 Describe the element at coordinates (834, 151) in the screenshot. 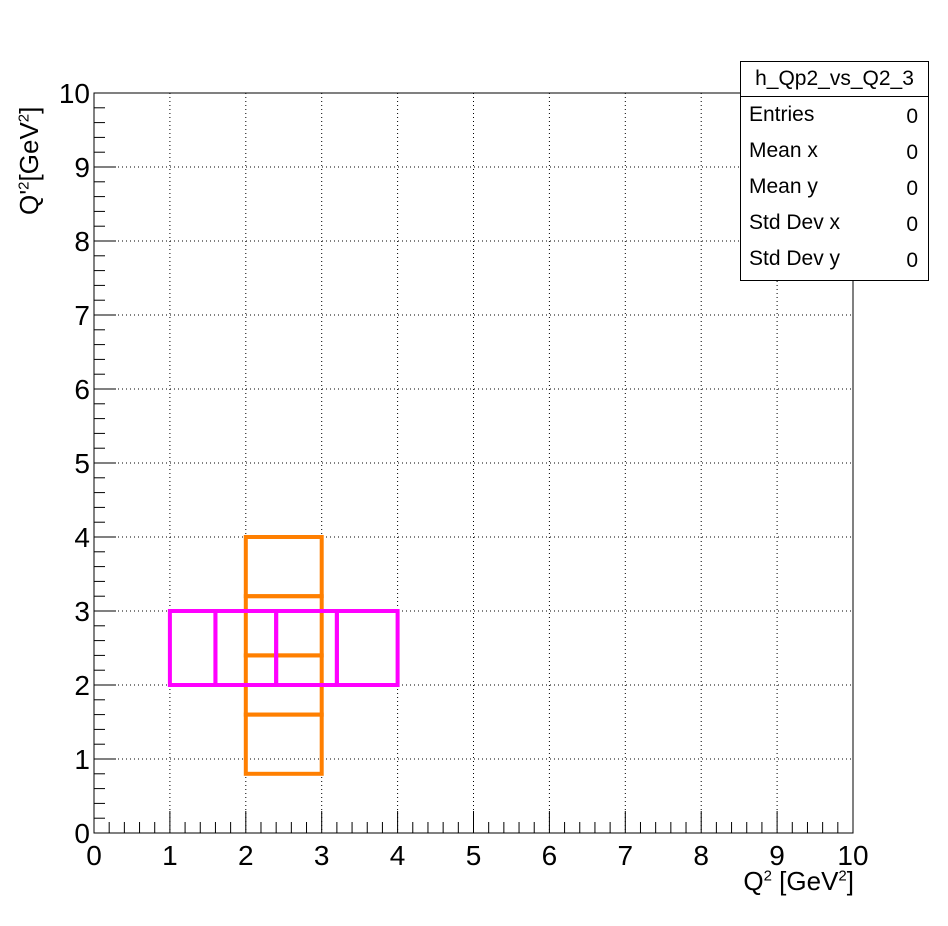

I see `stats-row-mean-x: Mean x 0` at that location.